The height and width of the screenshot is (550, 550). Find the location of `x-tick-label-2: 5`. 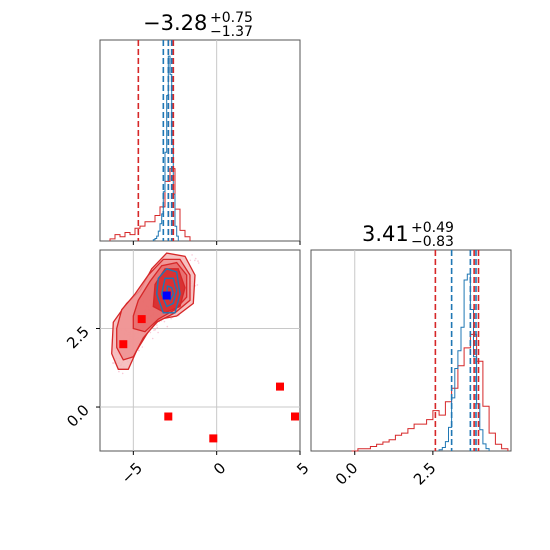

x-tick-label-2: 5 is located at coordinates (302, 468).